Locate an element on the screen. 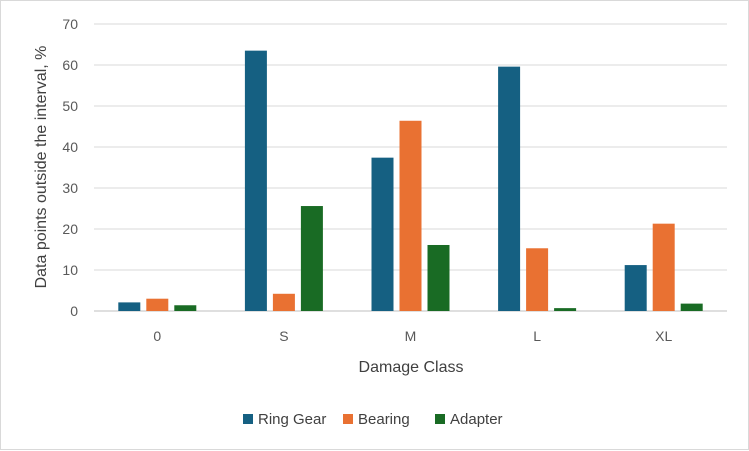 This screenshot has height=451, width=749. x-tick-label: S is located at coordinates (283, 336).